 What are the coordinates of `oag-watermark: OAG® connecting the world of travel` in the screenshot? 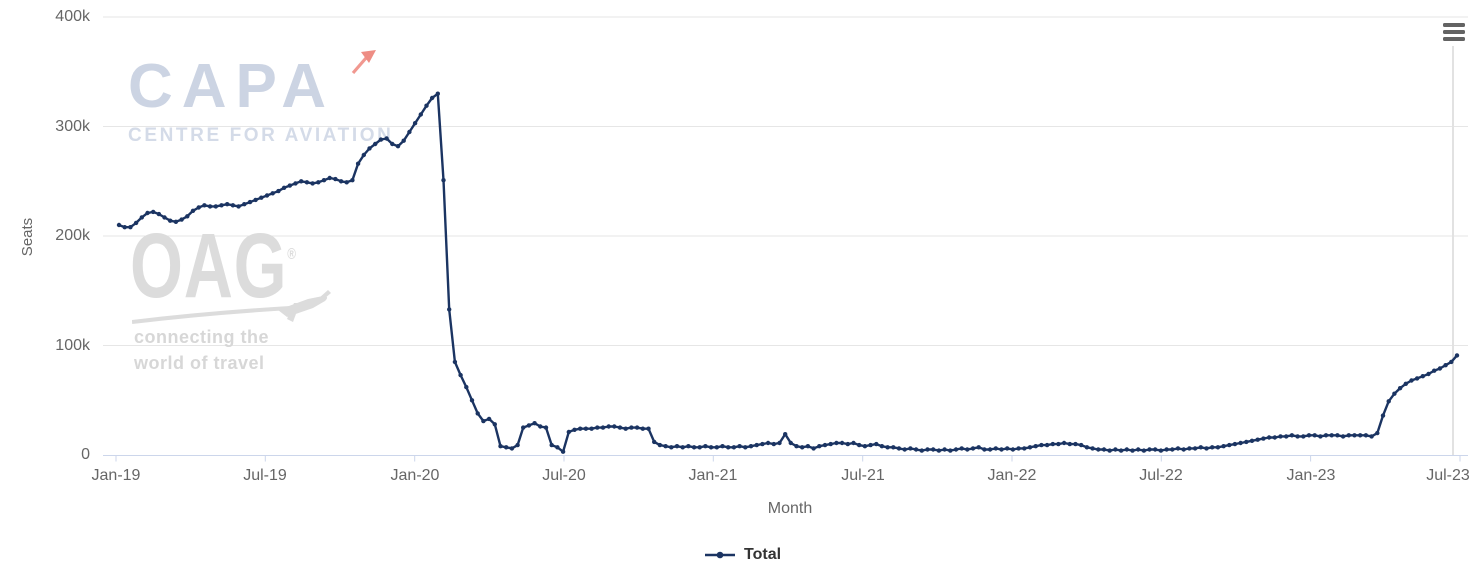 It's located at (242, 296).